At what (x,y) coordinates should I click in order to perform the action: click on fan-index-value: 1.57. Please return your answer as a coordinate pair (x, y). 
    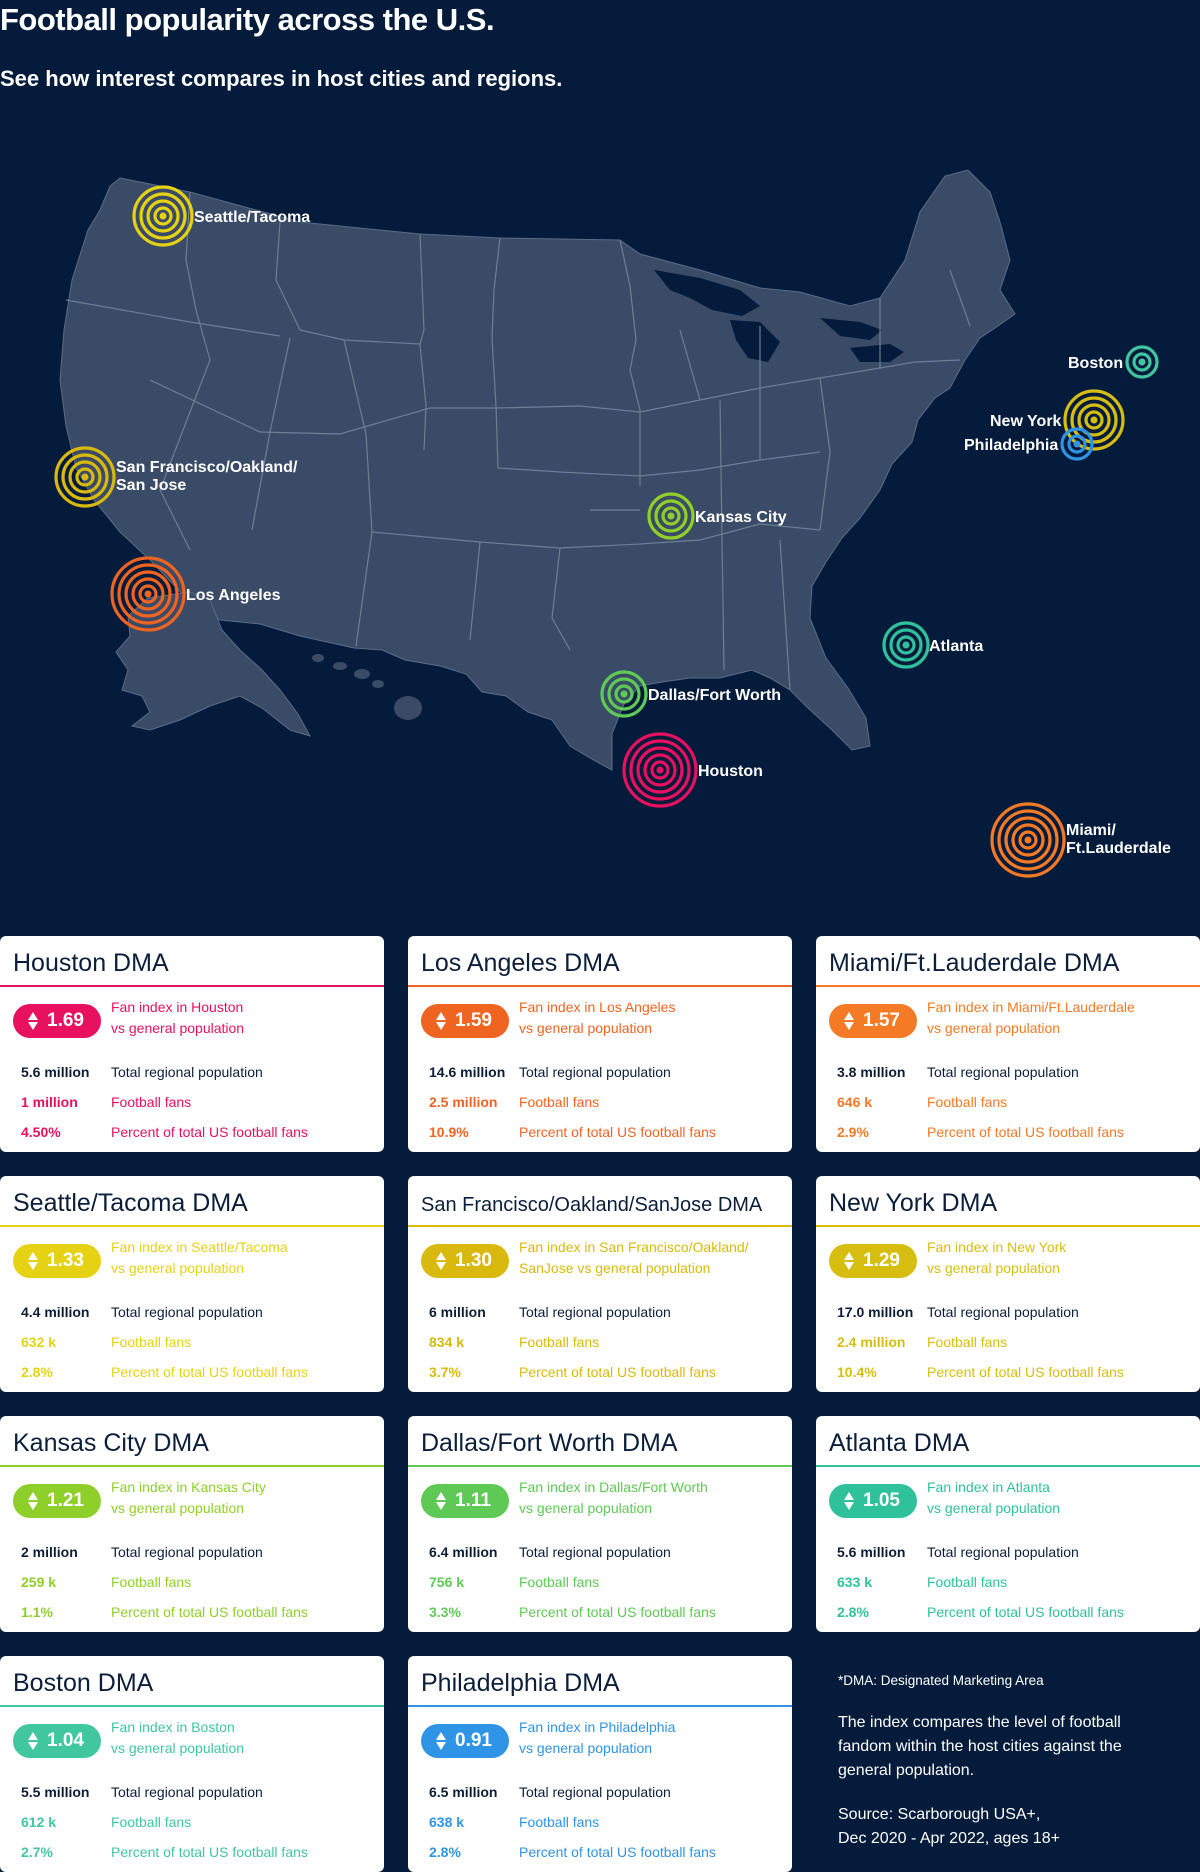
    Looking at the image, I should click on (881, 1020).